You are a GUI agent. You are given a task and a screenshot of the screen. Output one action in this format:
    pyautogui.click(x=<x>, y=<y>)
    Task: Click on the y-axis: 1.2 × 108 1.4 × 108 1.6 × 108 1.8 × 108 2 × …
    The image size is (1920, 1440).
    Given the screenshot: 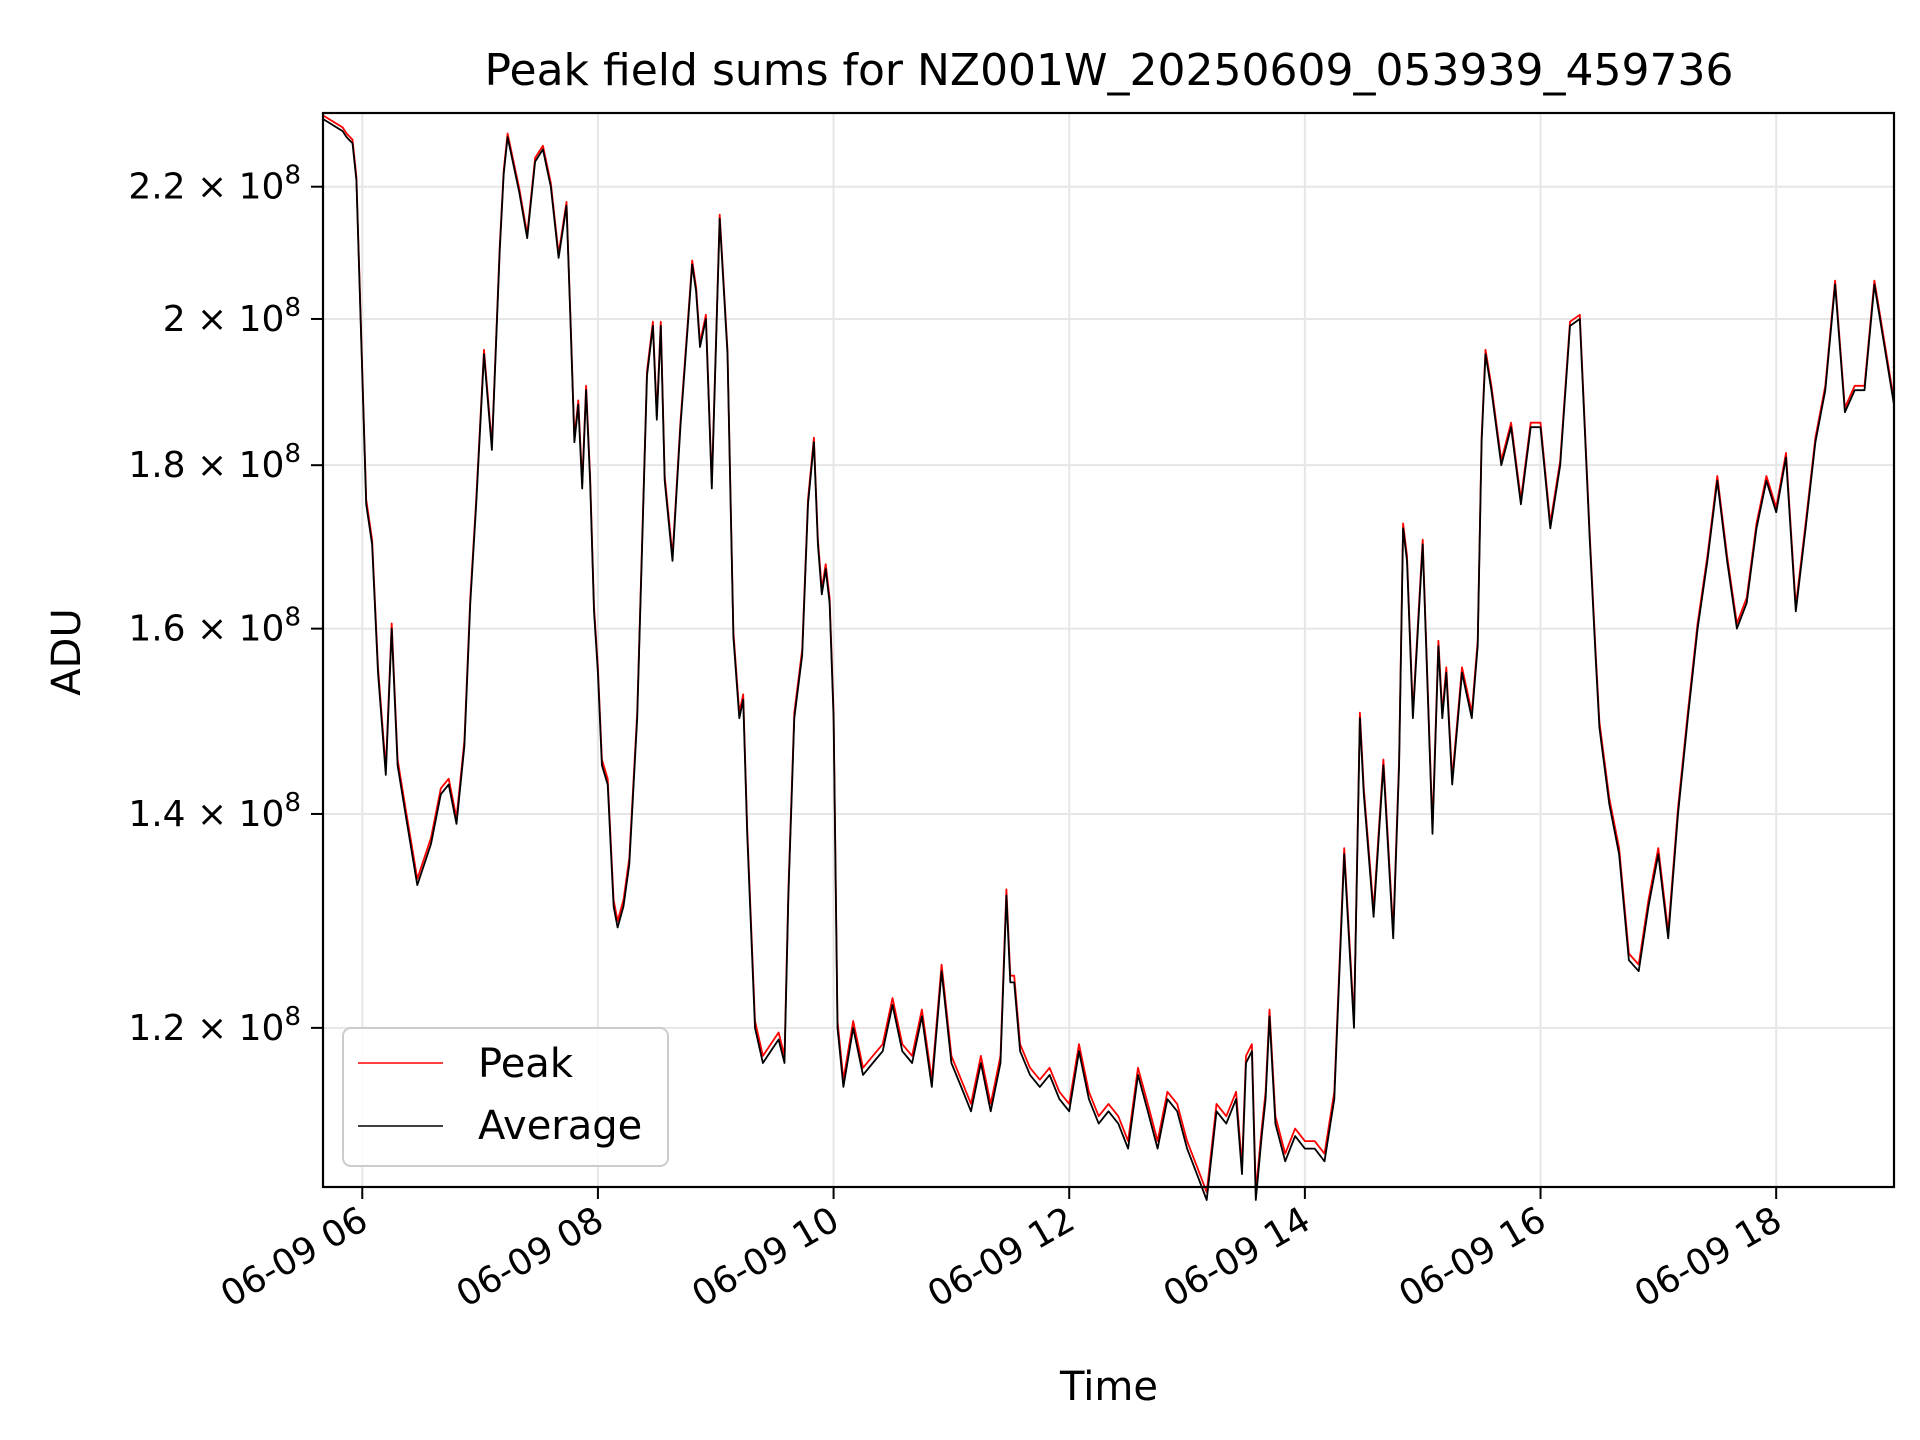 What is the action you would take?
    pyautogui.click(x=225, y=605)
    